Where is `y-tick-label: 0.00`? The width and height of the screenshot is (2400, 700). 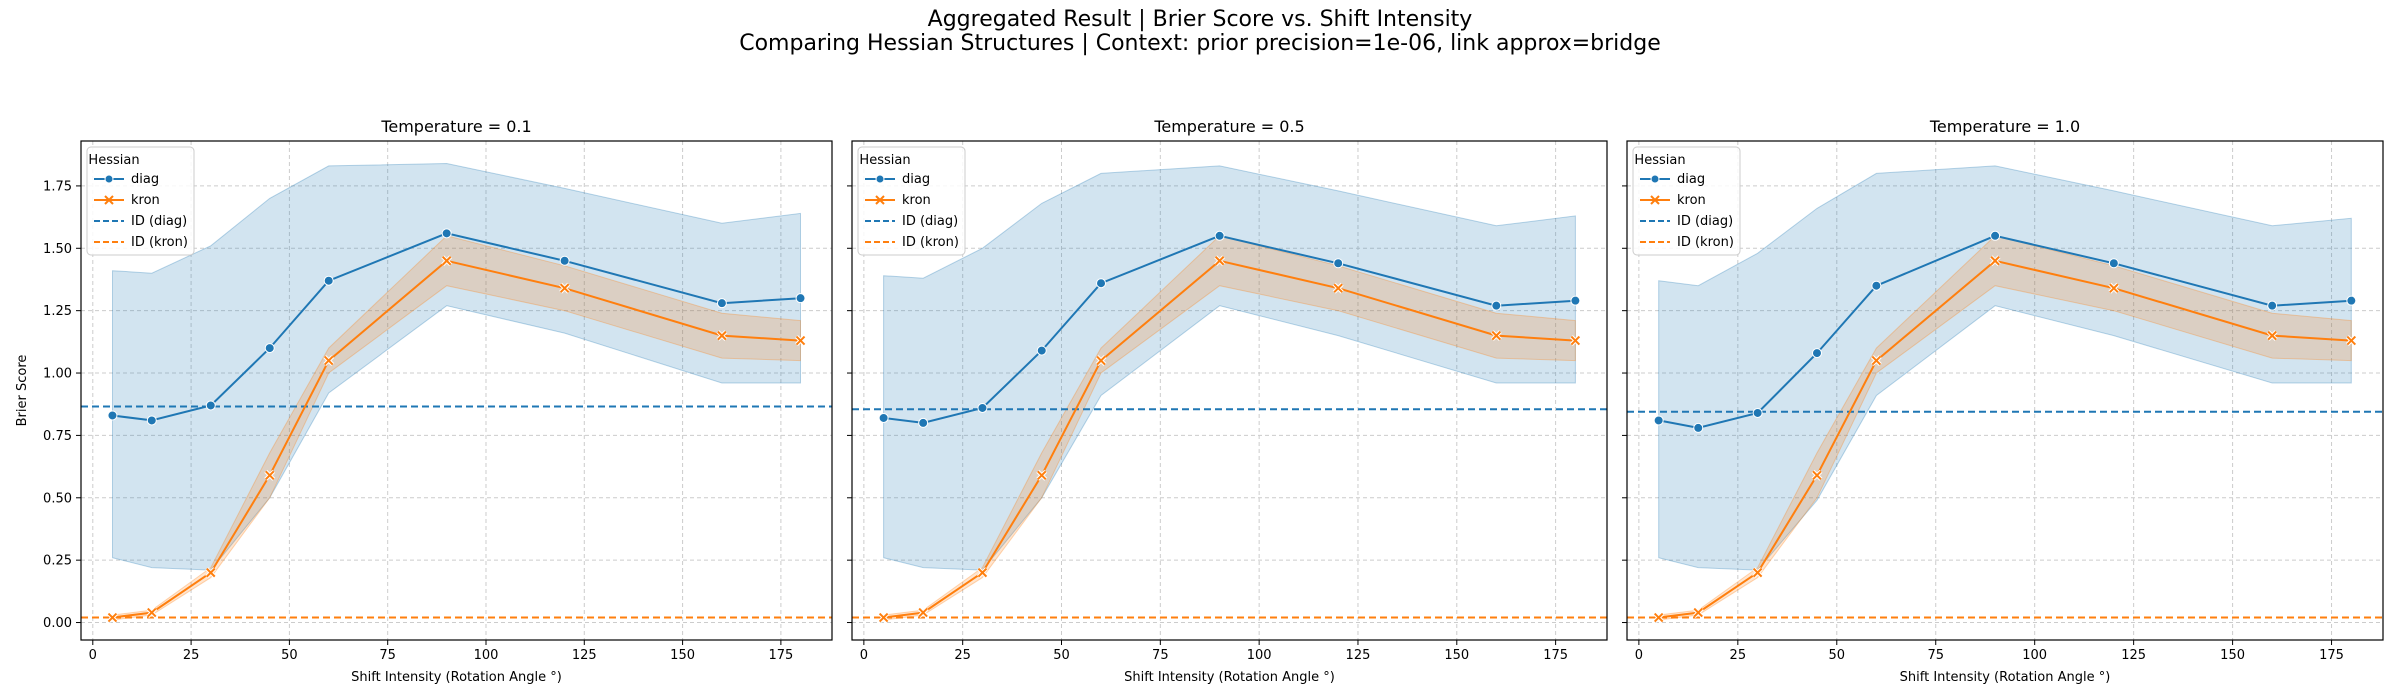 y-tick-label: 0.00 is located at coordinates (57, 623).